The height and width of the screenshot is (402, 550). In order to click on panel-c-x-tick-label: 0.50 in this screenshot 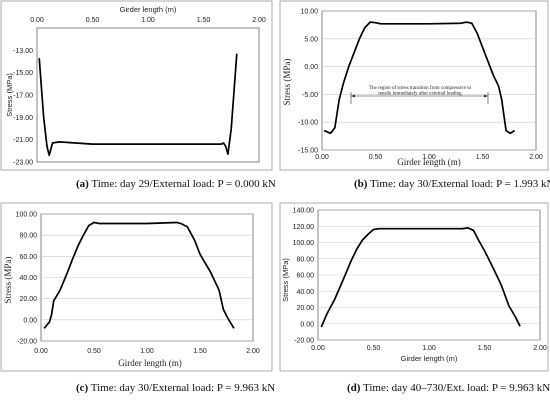, I will do `click(94, 351)`.